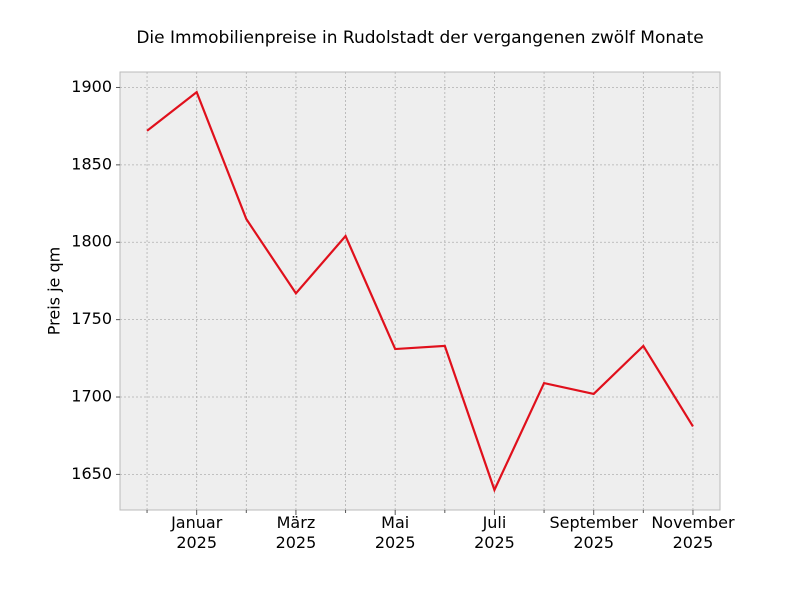  I want to click on x-tick-label: Juli 2025, so click(494, 532).